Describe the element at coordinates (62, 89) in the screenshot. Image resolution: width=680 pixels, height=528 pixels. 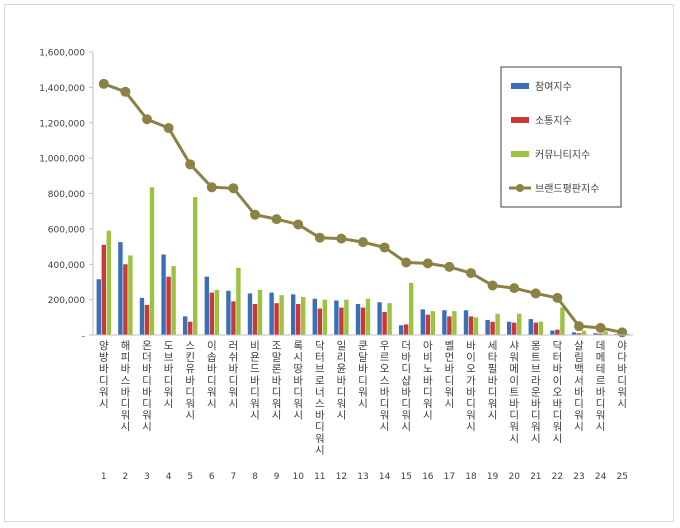
I see `y-tick-label: 1,400,000` at that location.